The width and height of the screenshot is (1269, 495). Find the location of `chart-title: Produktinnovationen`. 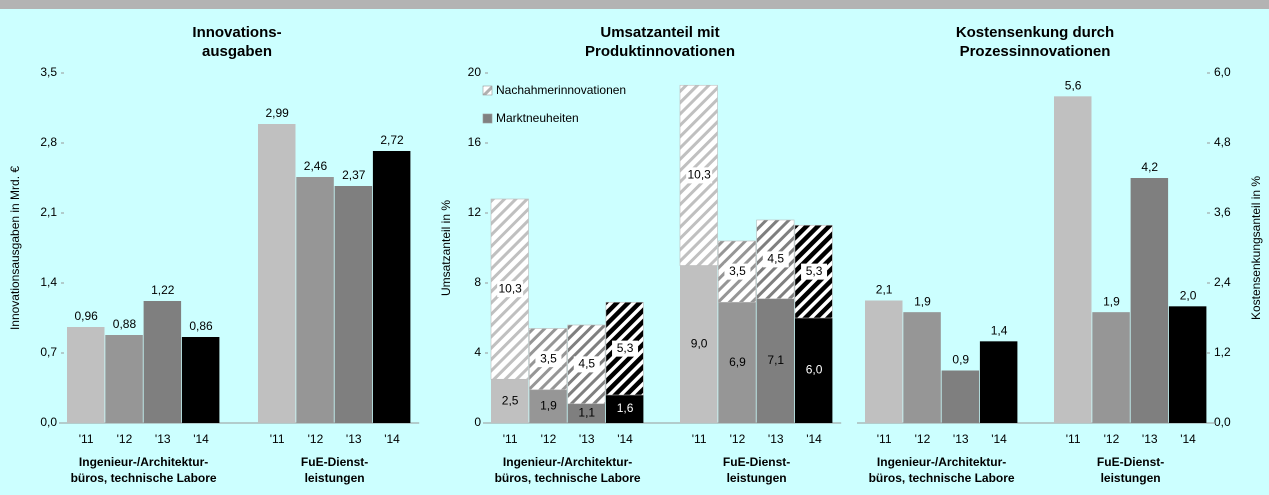

chart-title: Produktinnovationen is located at coordinates (660, 51).